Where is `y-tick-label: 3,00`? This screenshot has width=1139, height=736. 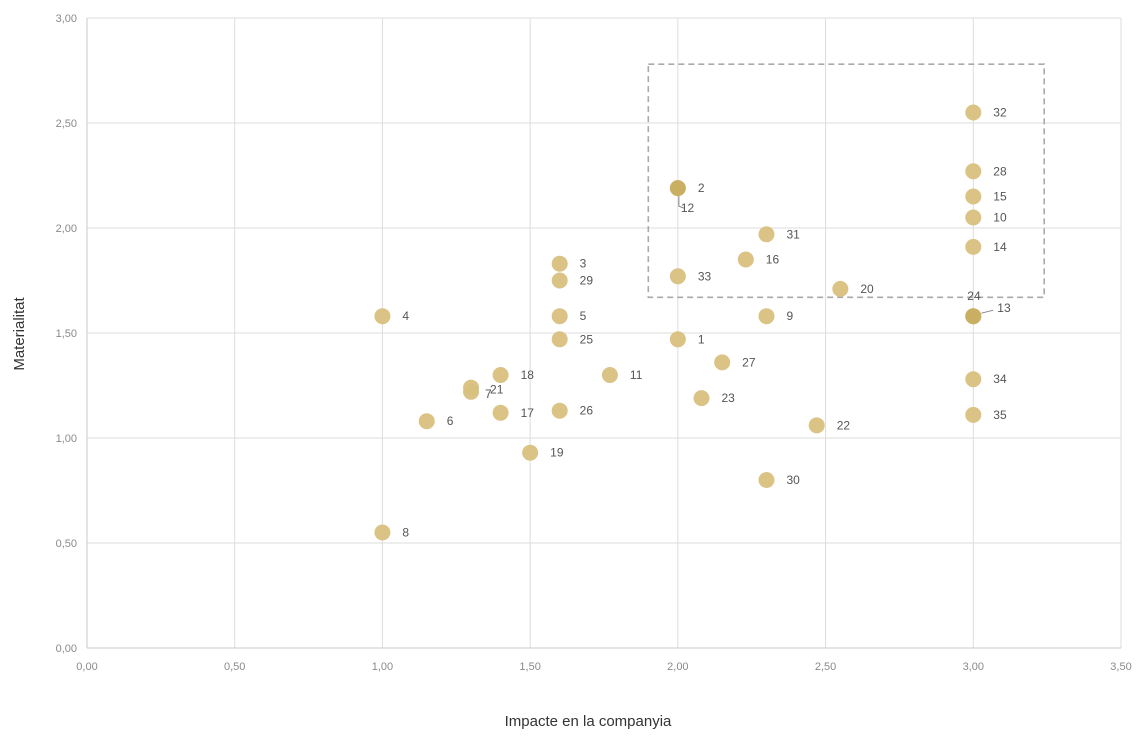
y-tick-label: 3,00 is located at coordinates (66, 19).